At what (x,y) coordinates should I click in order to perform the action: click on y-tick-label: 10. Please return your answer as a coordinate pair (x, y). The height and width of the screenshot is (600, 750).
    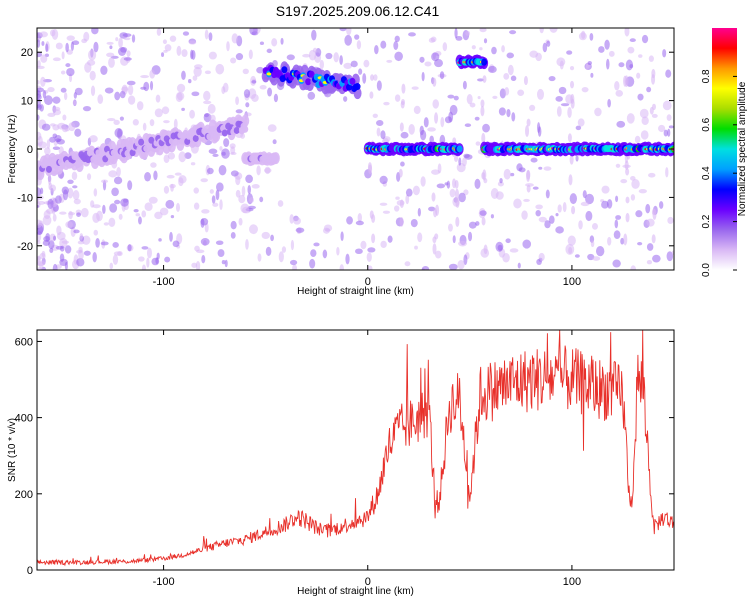
    Looking at the image, I should click on (27, 102).